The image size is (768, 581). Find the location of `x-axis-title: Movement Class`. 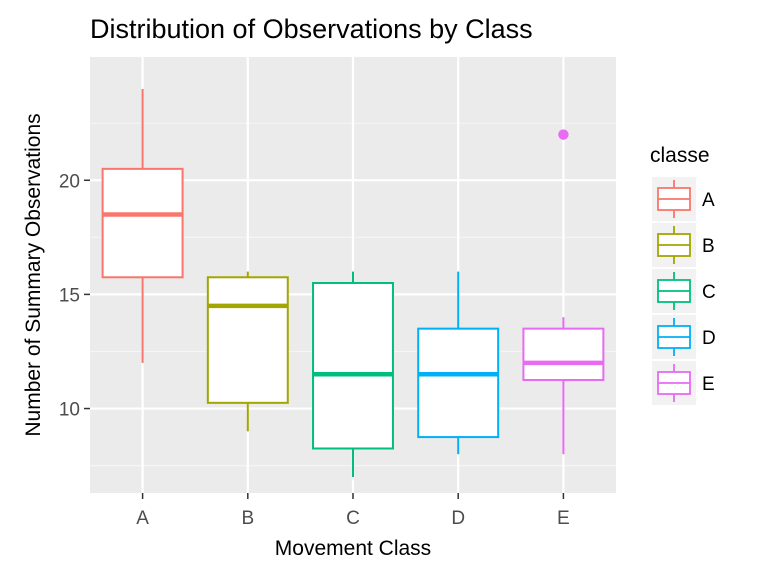

x-axis-title: Movement Class is located at coordinates (353, 548).